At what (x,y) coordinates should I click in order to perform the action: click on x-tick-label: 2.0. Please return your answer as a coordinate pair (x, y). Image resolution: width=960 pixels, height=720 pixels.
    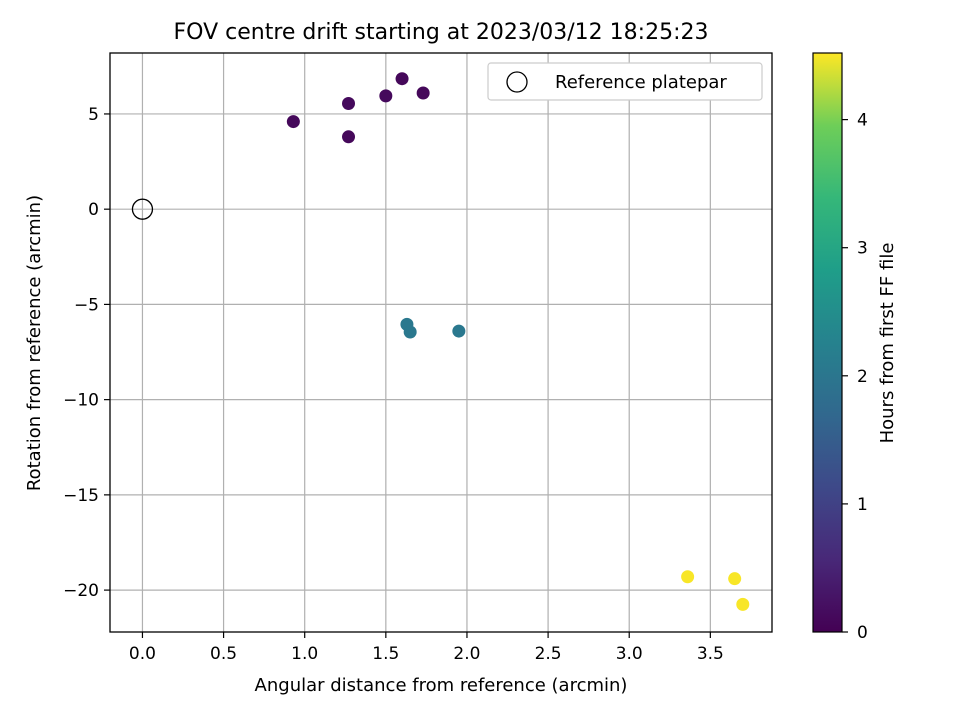
    Looking at the image, I should click on (466, 654).